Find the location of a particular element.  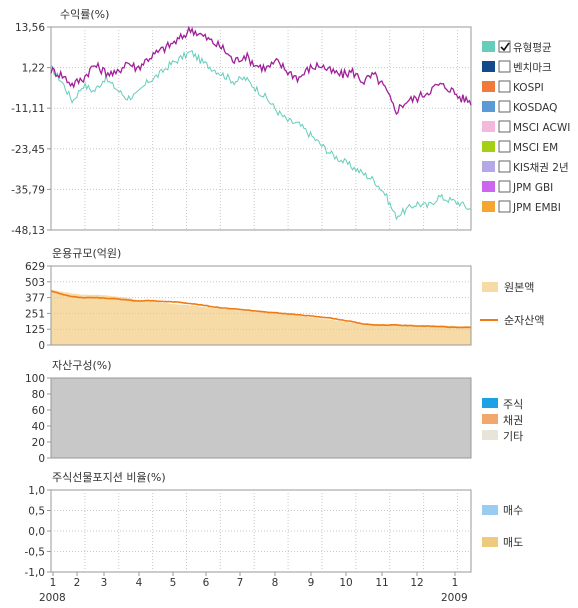

check-icon is located at coordinates (505, 47).